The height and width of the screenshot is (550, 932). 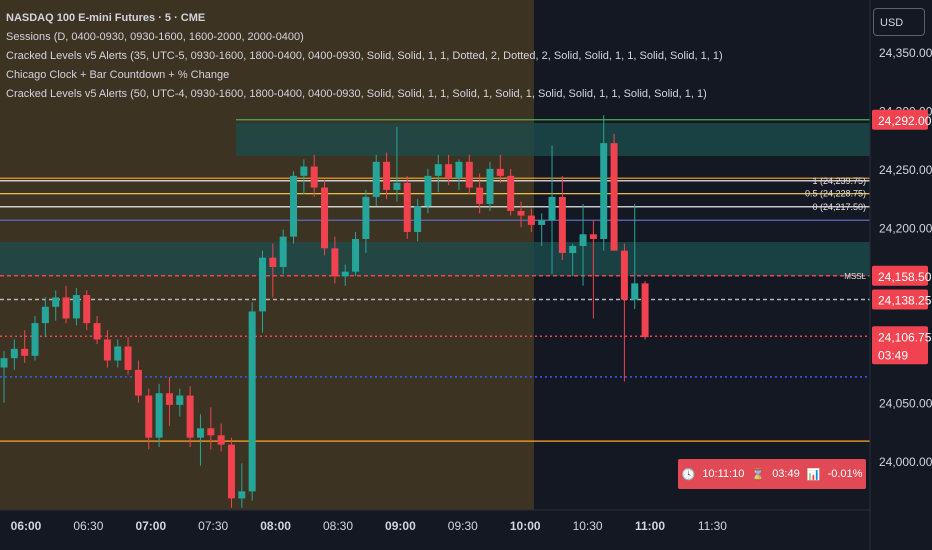 What do you see at coordinates (899, 22) in the screenshot?
I see `currency-button: USD` at bounding box center [899, 22].